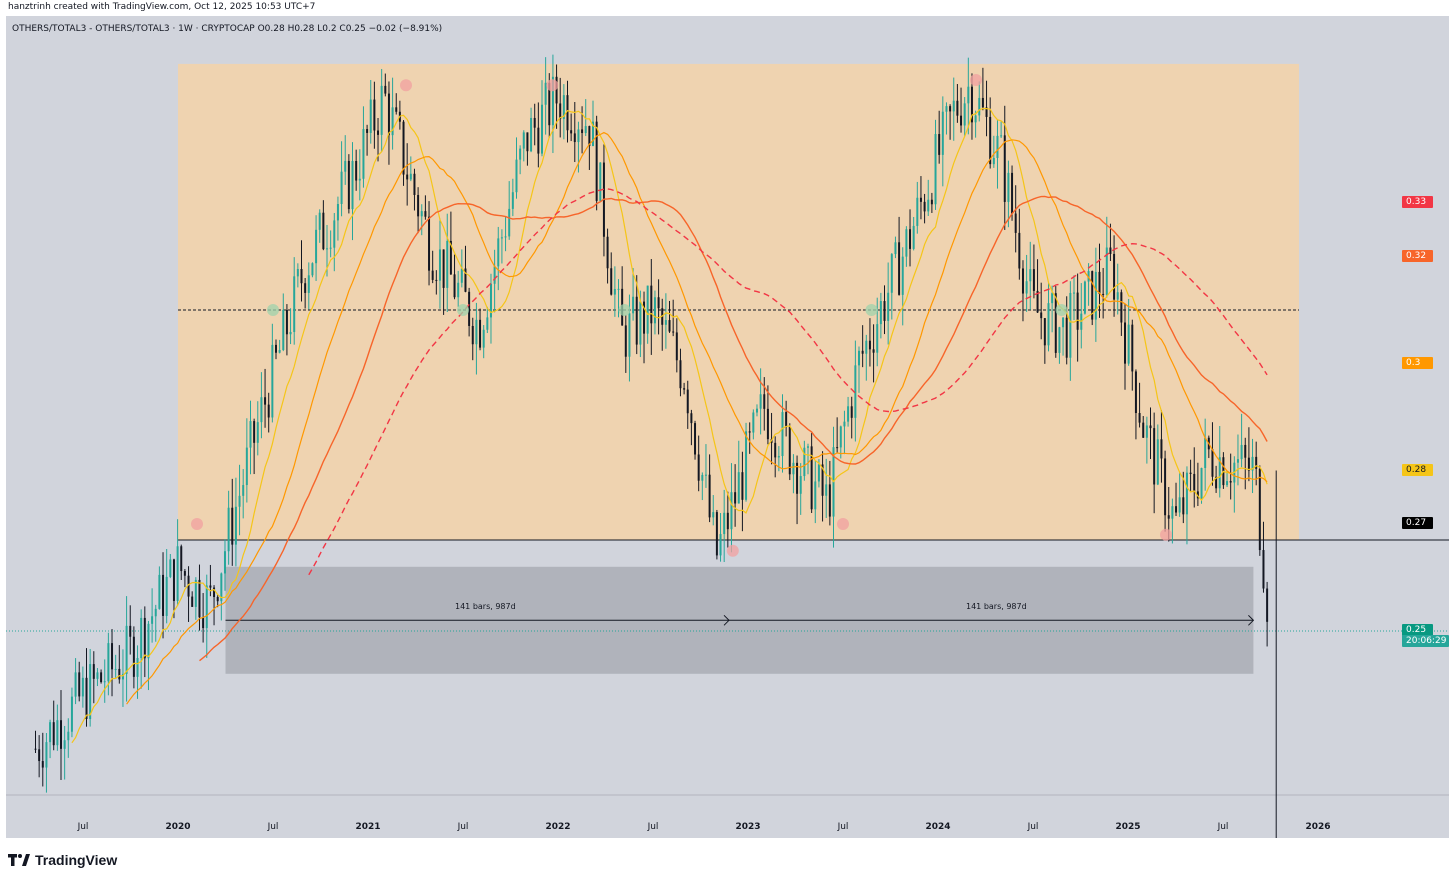 This screenshot has height=879, width=1456. Describe the element at coordinates (62, 860) in the screenshot. I see `tradingview-logo: TradingView` at that location.